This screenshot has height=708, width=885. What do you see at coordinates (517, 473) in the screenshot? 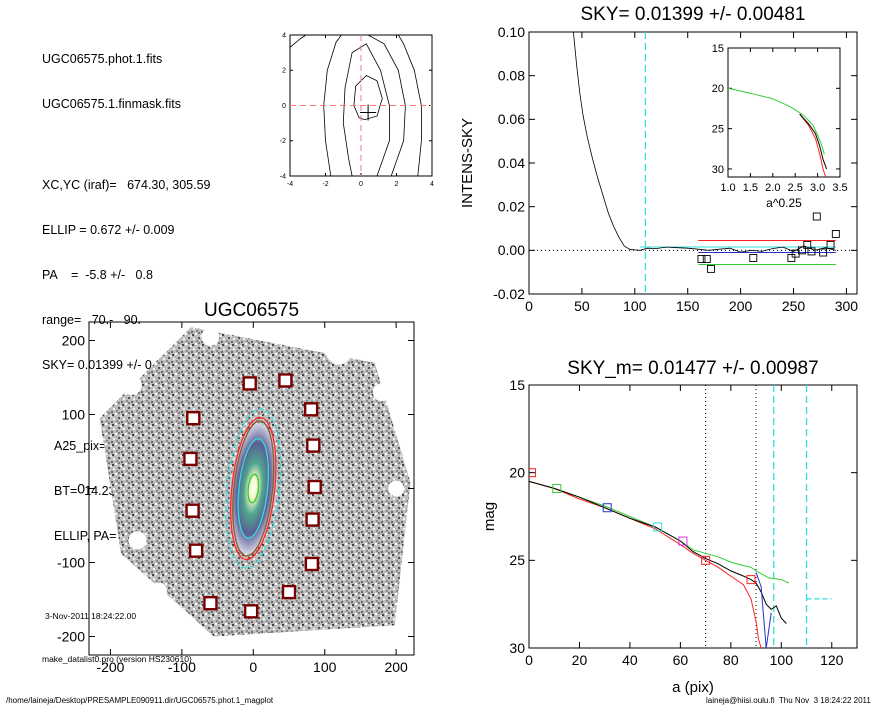
I see `mag-ytick-label: 20` at bounding box center [517, 473].